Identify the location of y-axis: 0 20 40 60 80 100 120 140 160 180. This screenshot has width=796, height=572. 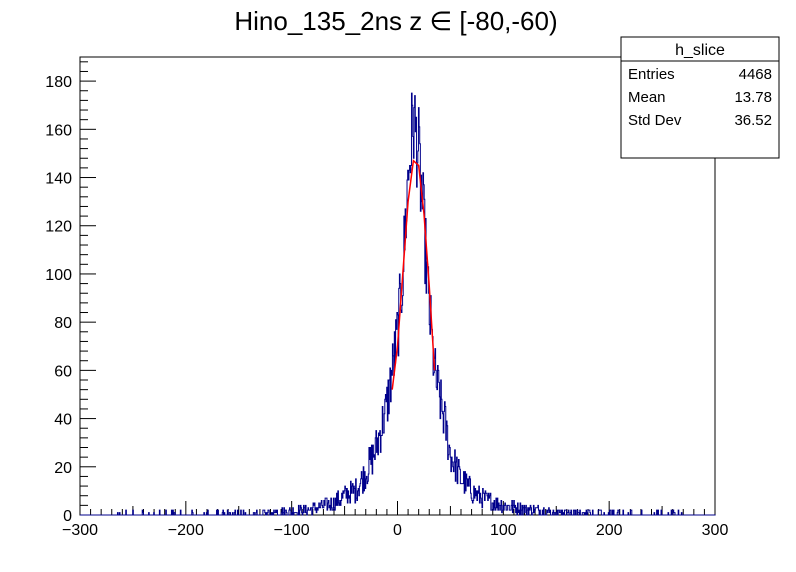
(70, 293).